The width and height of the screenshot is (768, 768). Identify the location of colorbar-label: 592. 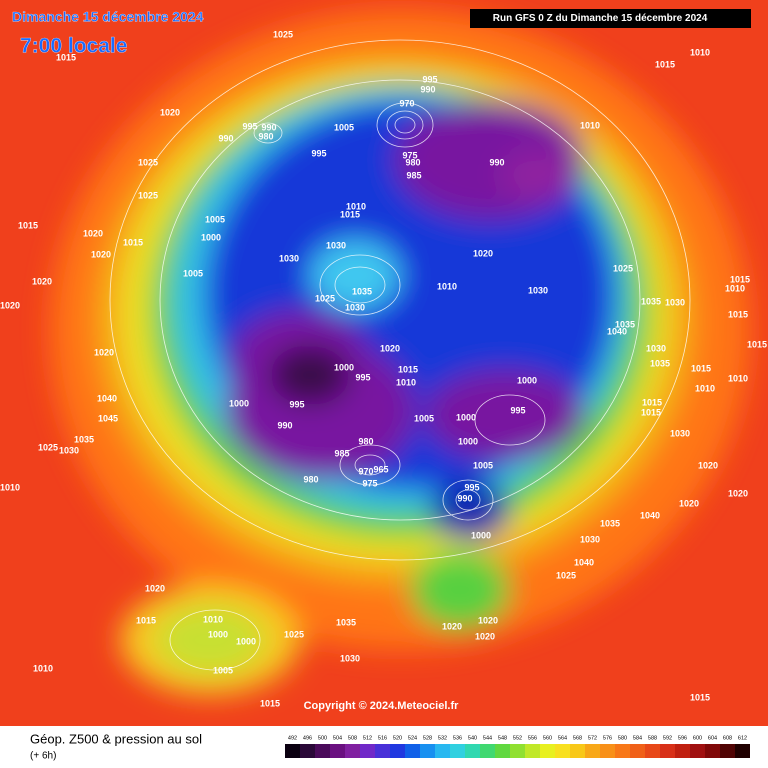
(667, 738).